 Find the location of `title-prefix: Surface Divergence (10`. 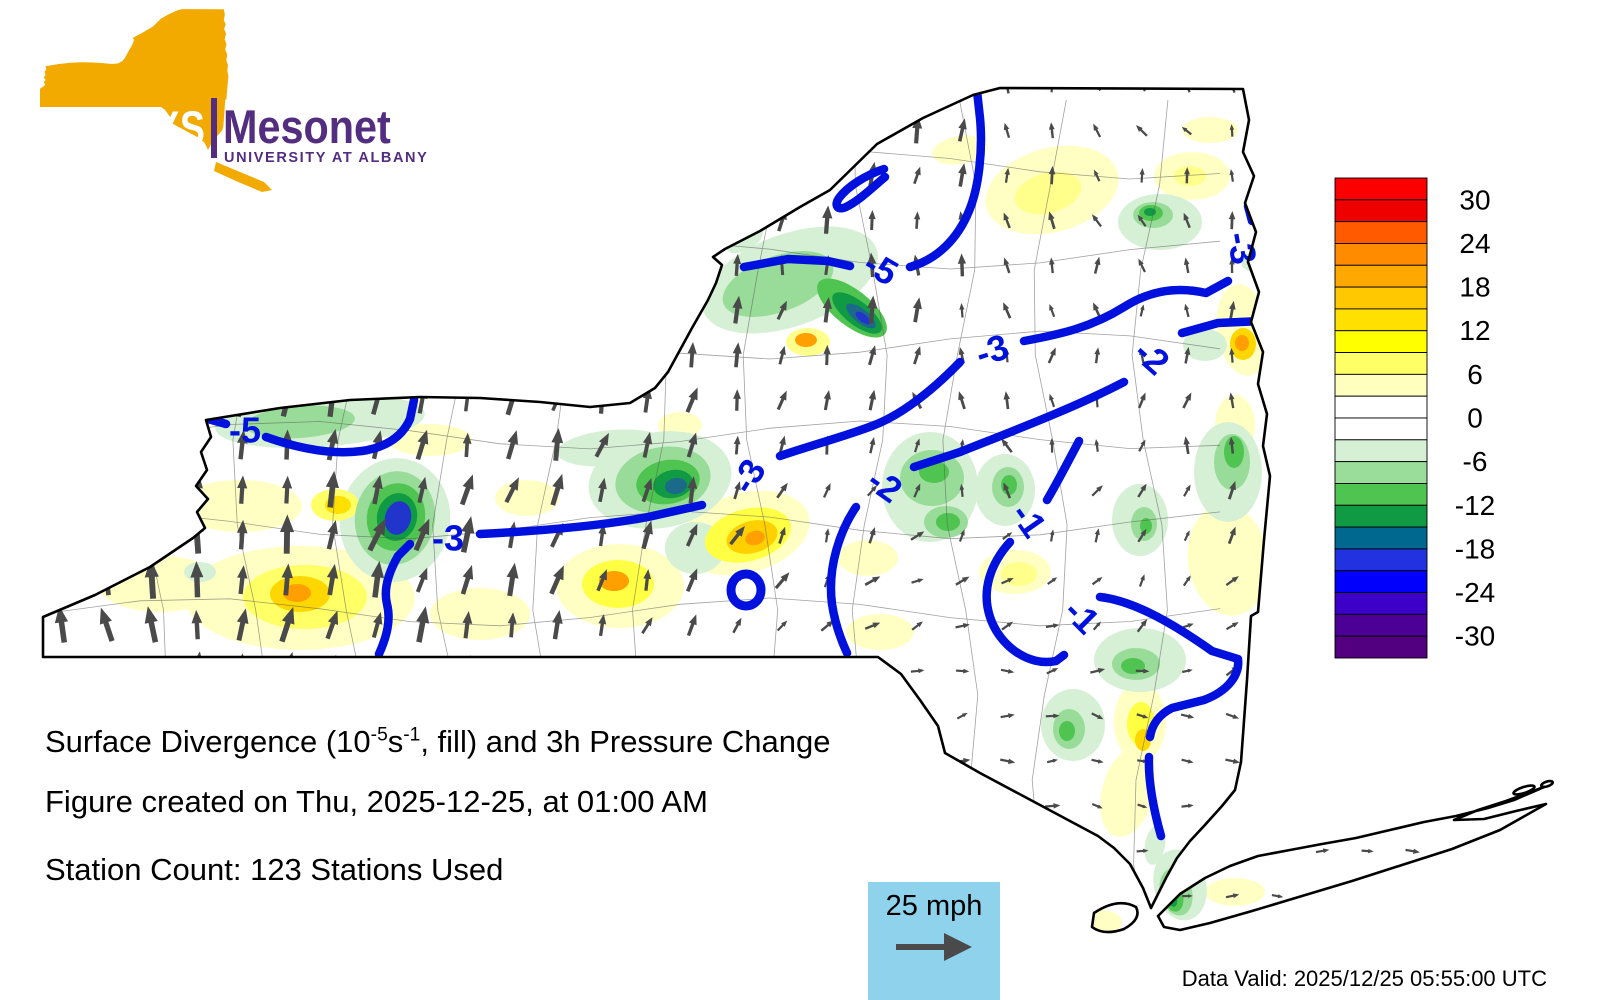

title-prefix: Surface Divergence (10 is located at coordinates (208, 741).